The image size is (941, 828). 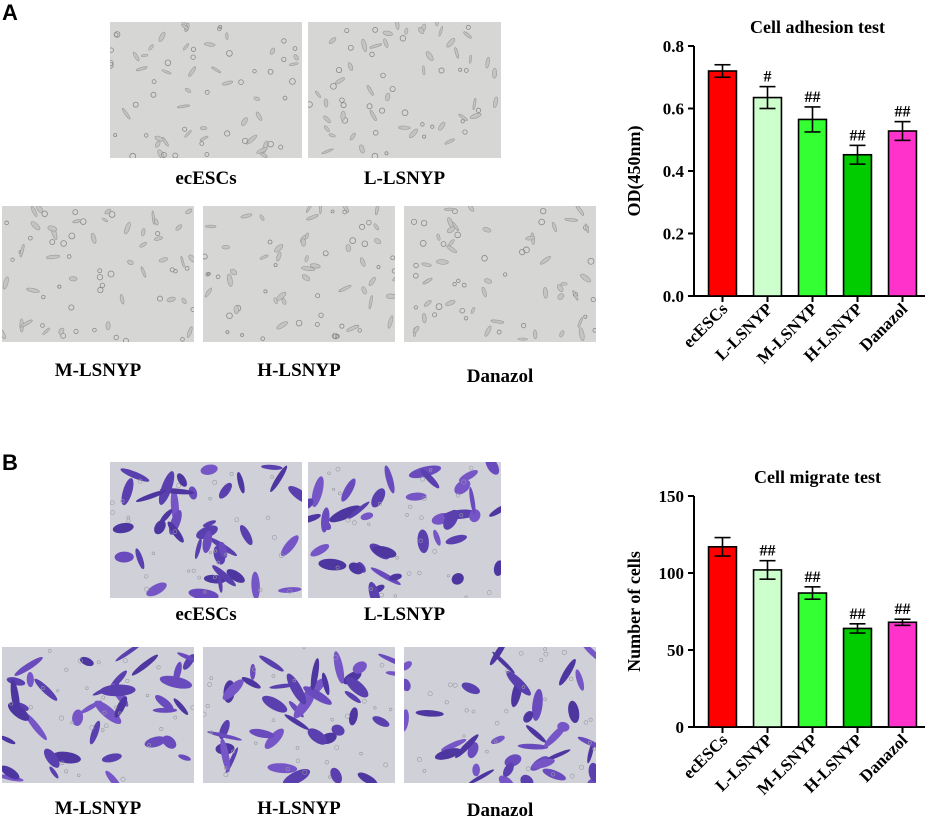 I want to click on micrograph-b-h-lsnyp, so click(x=299, y=715).